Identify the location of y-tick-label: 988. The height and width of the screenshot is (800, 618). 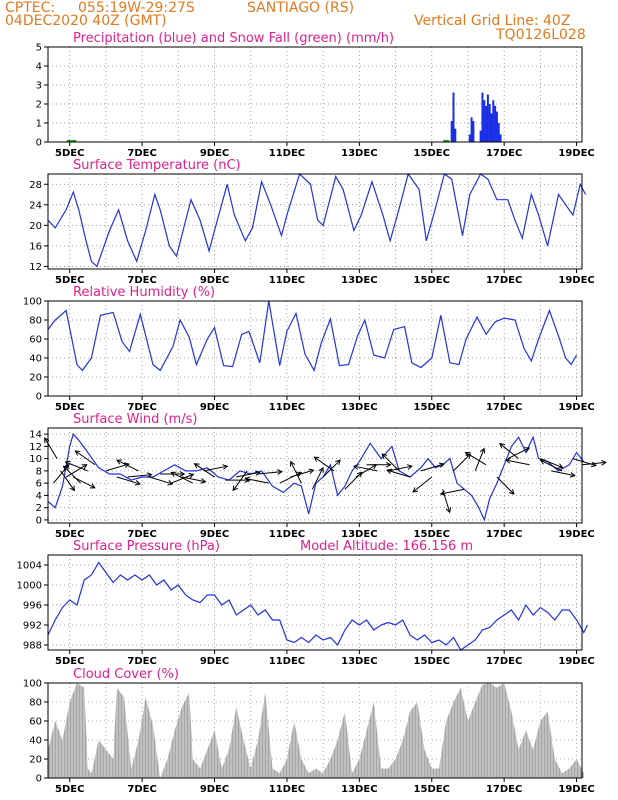
(32, 646).